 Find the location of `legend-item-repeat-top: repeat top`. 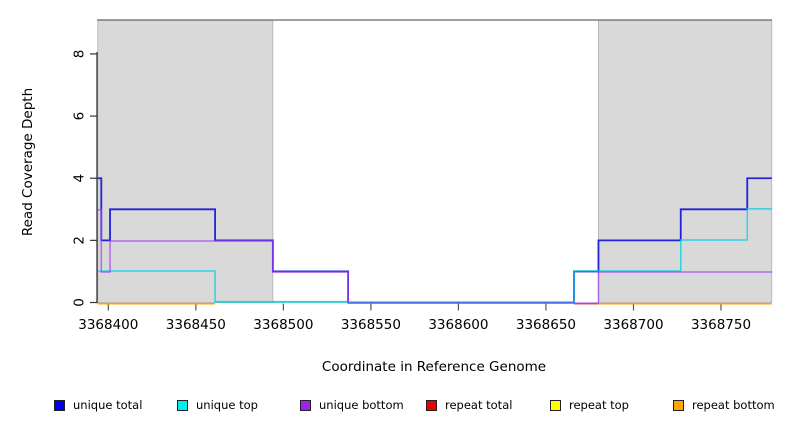

legend-item-repeat-top: repeat top is located at coordinates (589, 405).